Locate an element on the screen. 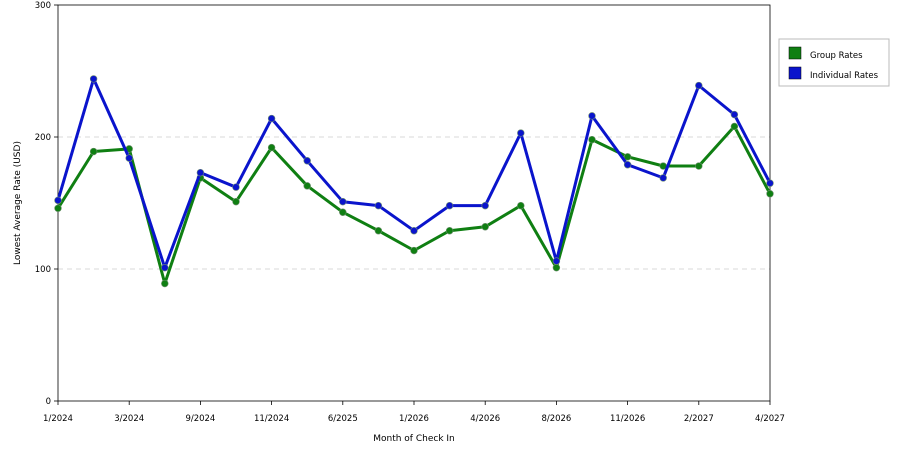 Image resolution: width=900 pixels, height=454 pixels. x-tick-label-12: 4/2026 is located at coordinates (485, 419).